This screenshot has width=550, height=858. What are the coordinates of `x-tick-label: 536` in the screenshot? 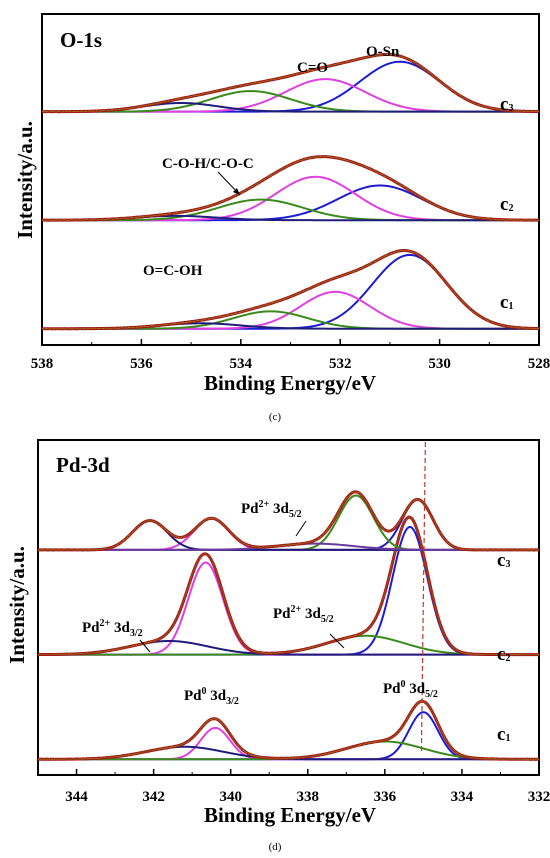 It's located at (141, 364).